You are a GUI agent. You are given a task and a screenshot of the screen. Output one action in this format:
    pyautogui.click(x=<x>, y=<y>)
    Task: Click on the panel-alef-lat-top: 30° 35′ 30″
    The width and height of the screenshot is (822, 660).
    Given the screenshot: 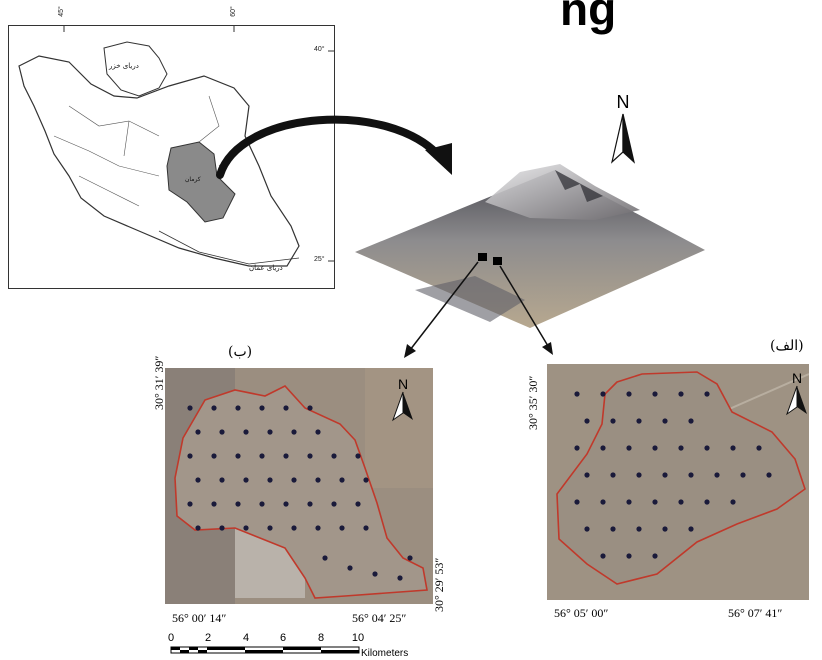 What is the action you would take?
    pyautogui.click(x=533, y=402)
    